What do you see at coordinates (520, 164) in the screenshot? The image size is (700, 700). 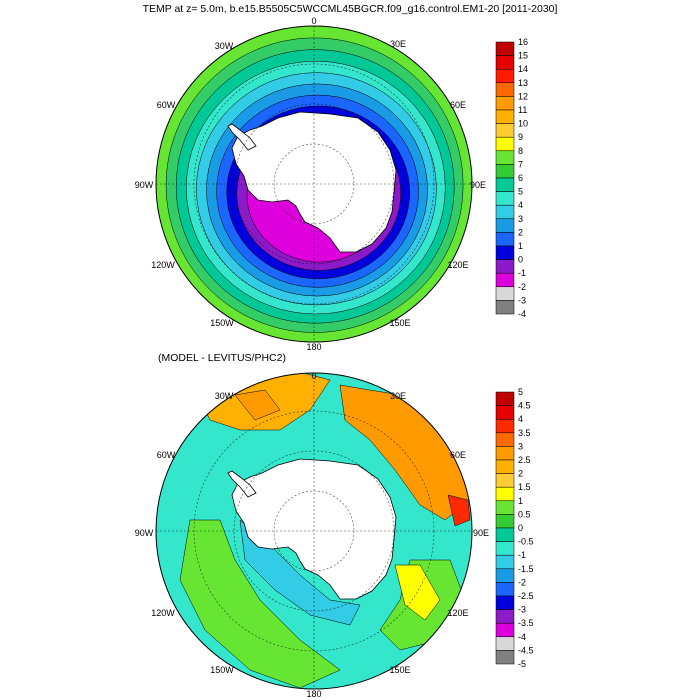 I see `colorbar-label: 7` at bounding box center [520, 164].